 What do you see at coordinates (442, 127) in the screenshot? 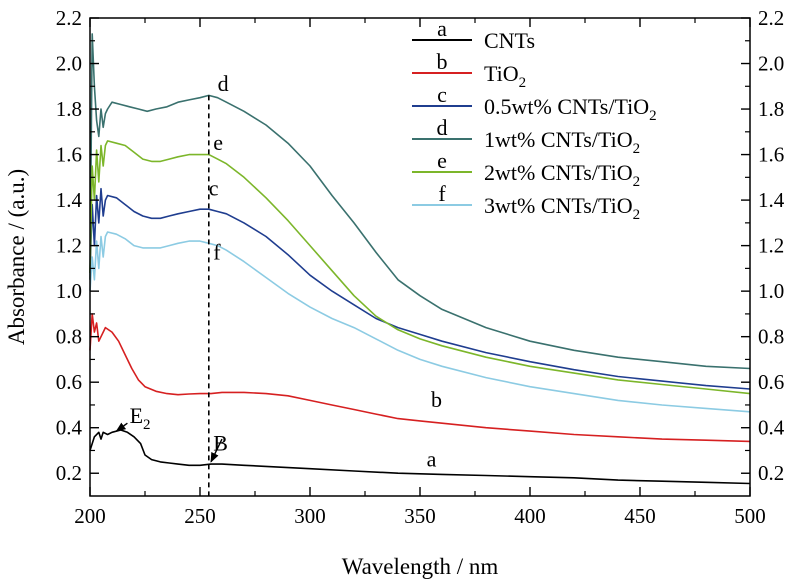
I see `legend-letter: d` at bounding box center [442, 127].